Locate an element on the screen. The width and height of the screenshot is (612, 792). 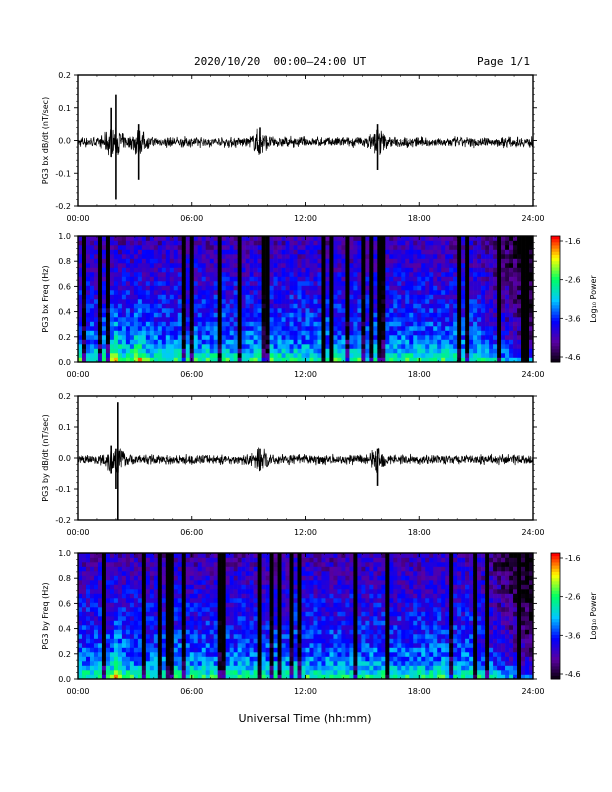
colorbar-segment is located at coordinates (555, 329).